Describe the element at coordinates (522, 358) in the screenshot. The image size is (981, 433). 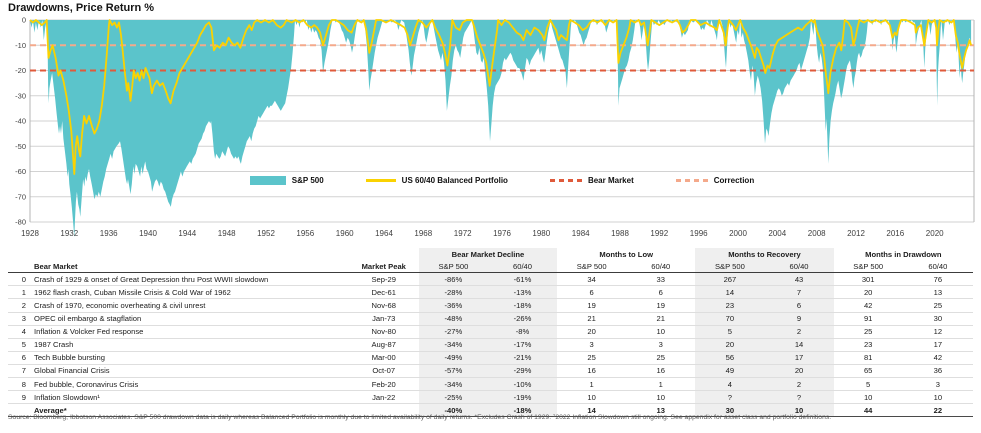
I see `value-cell: -21%` at that location.